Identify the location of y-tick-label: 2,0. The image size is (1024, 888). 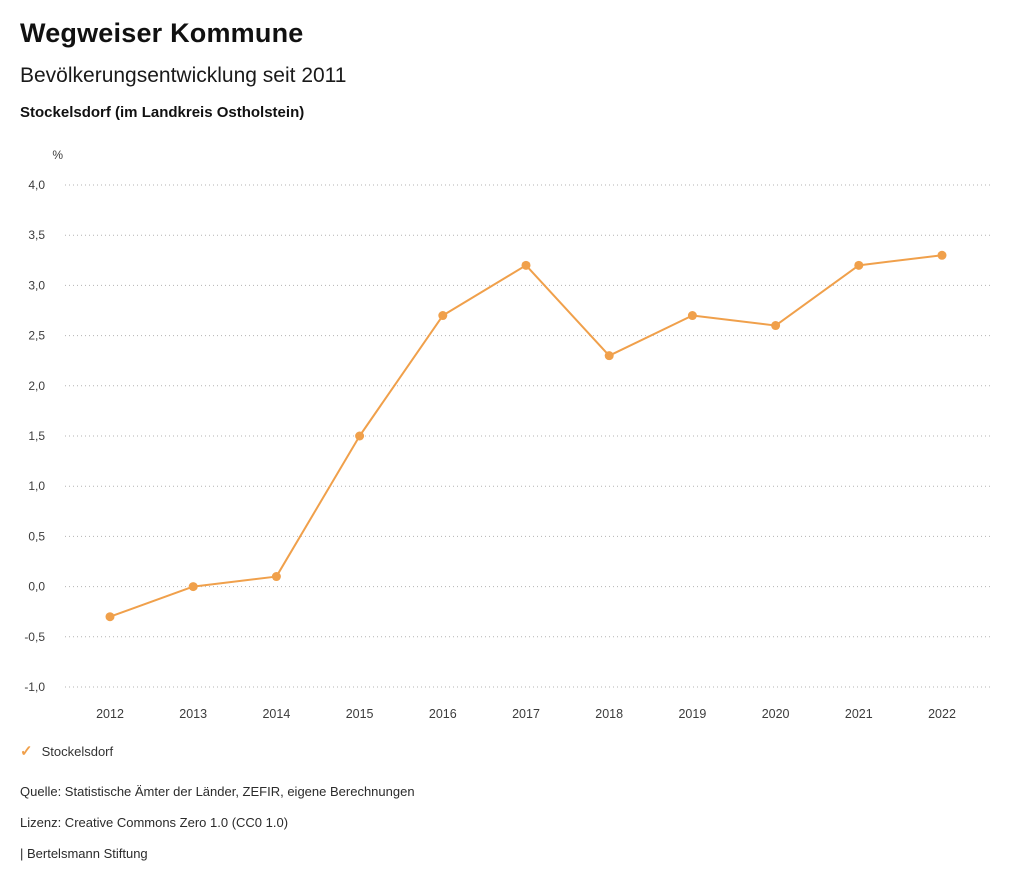
(36, 386).